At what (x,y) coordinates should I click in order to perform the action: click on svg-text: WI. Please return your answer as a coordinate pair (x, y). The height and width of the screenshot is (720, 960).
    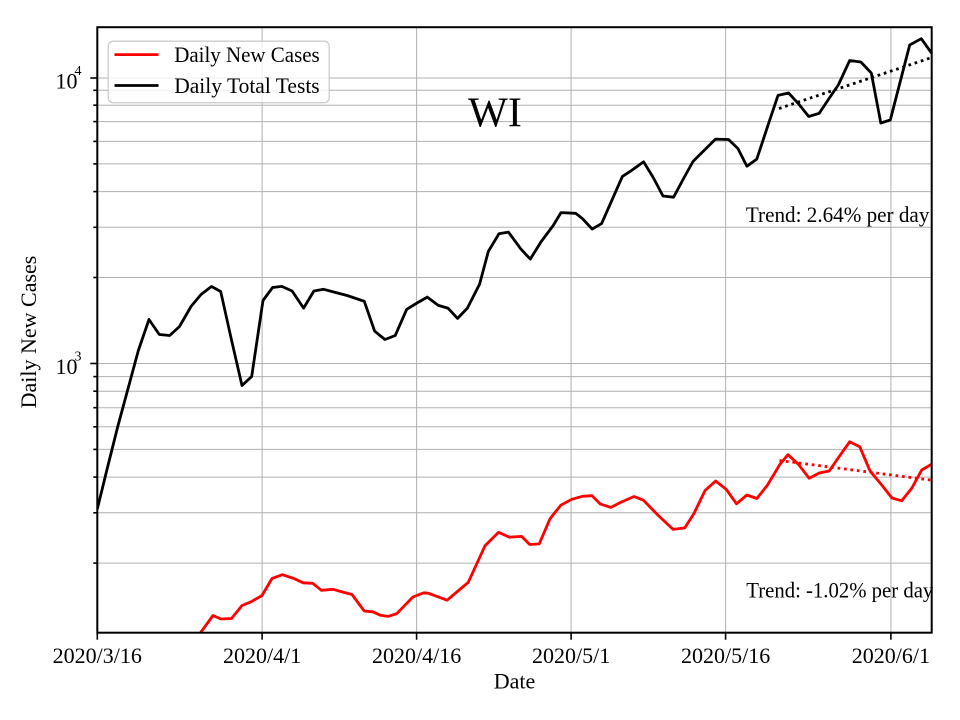
    Looking at the image, I should click on (495, 114).